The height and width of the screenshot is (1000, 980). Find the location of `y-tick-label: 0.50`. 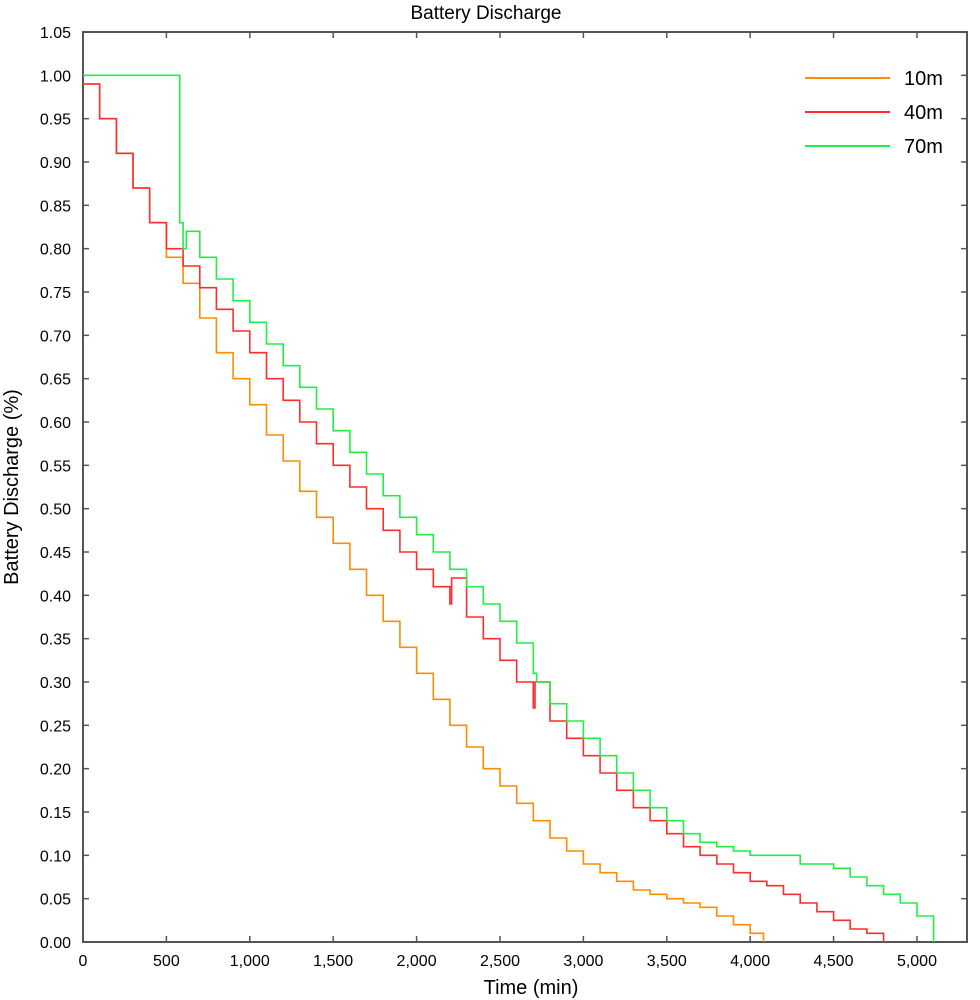

y-tick-label: 0.50 is located at coordinates (55, 510).